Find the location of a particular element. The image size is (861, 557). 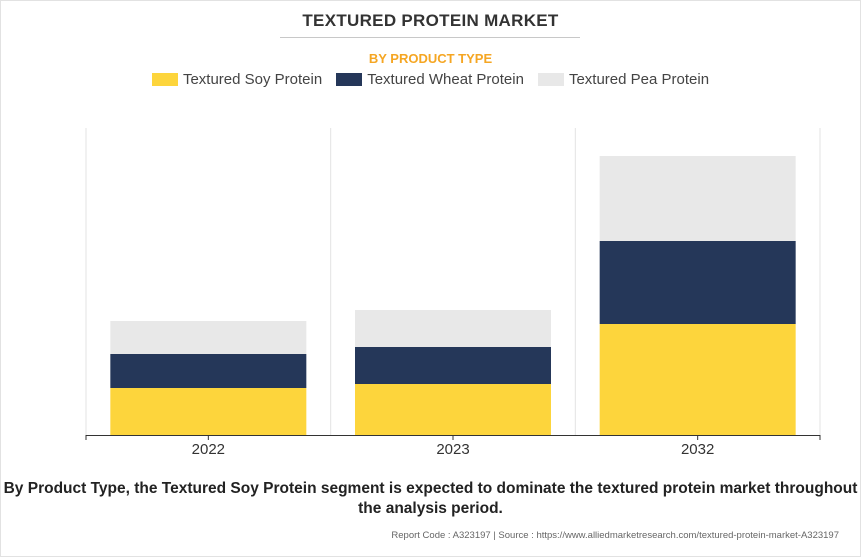

bar-2022-soy is located at coordinates (208, 411).